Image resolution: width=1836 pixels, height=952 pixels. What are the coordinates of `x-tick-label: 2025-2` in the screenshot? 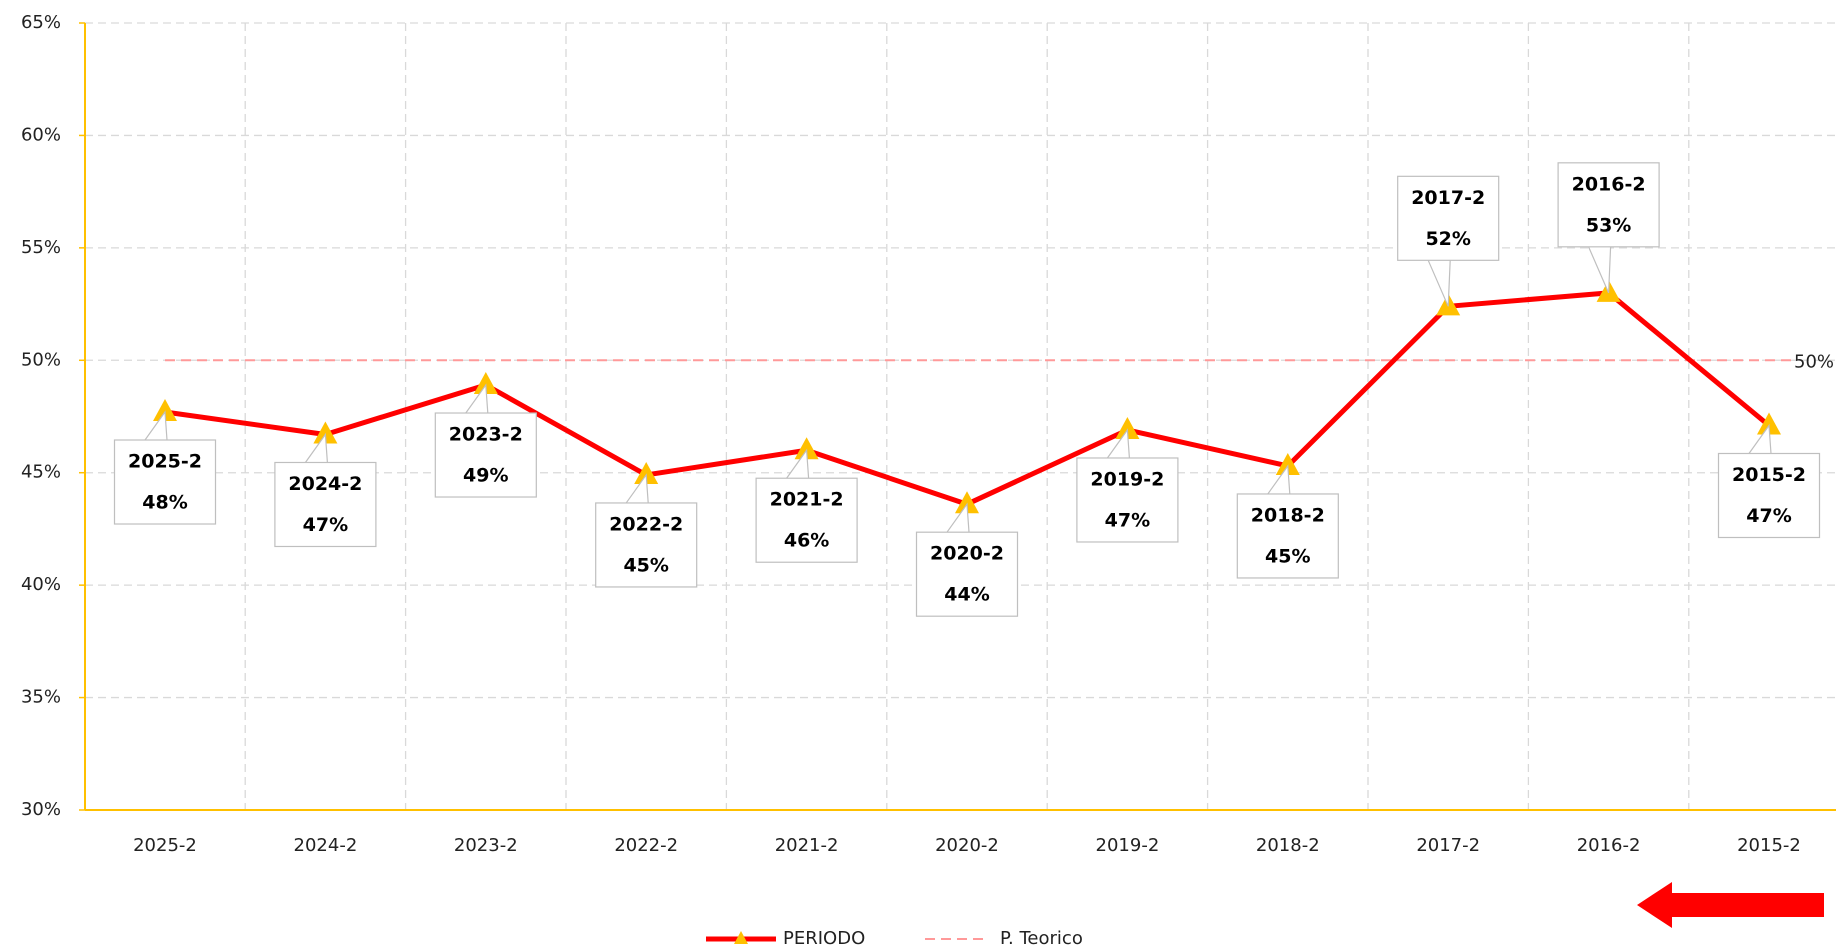 It's located at (165, 845).